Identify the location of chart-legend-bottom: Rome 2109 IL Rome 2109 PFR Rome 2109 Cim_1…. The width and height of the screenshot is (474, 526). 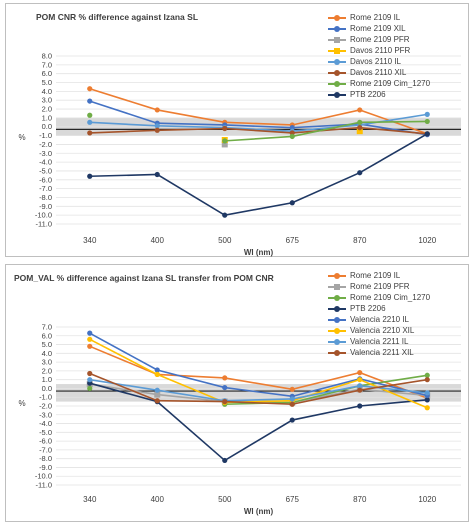
(379, 314).